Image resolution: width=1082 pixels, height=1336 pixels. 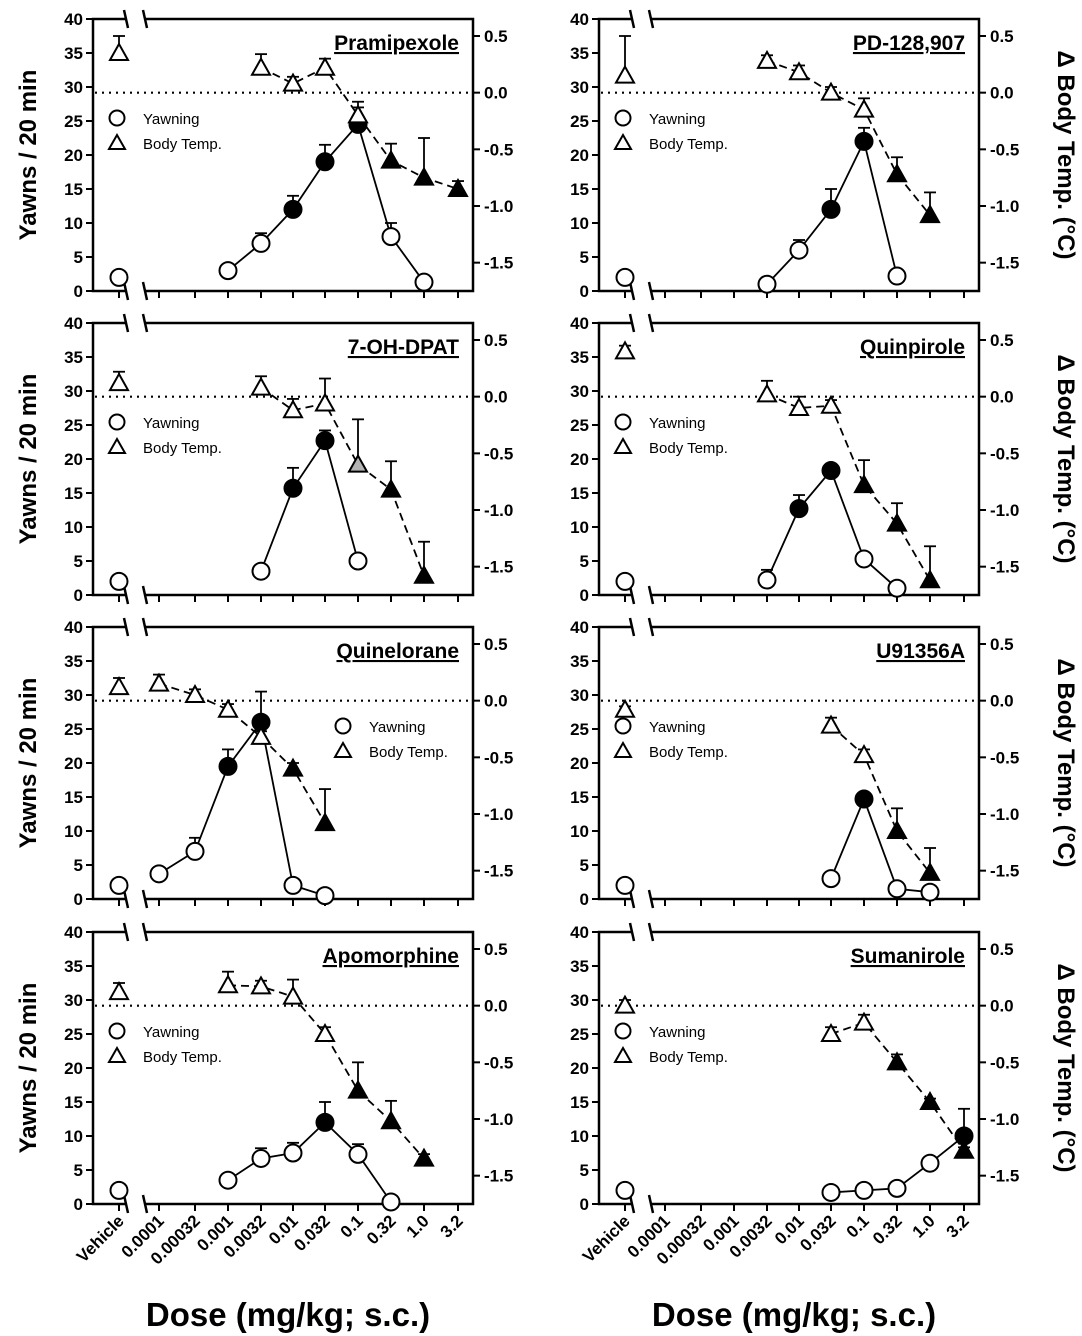 What do you see at coordinates (1065, 154) in the screenshot?
I see `right-axis-title: Δ Body Temp. (°C)` at bounding box center [1065, 154].